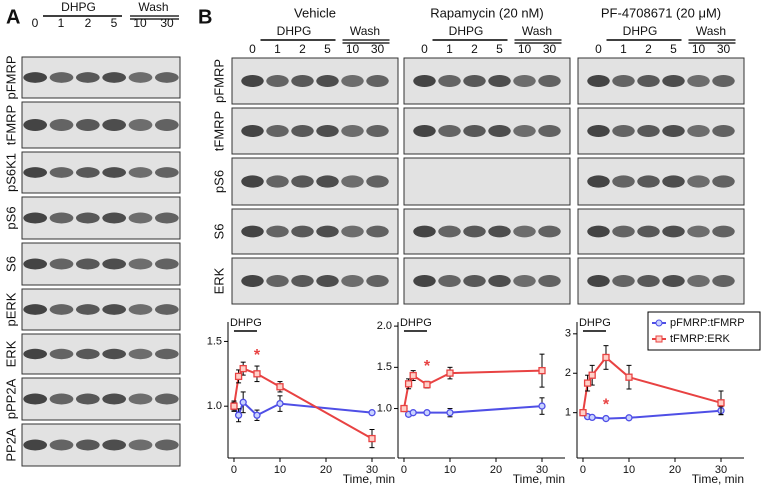  Describe the element at coordinates (205, 17) in the screenshot. I see `panel-label: B` at that location.